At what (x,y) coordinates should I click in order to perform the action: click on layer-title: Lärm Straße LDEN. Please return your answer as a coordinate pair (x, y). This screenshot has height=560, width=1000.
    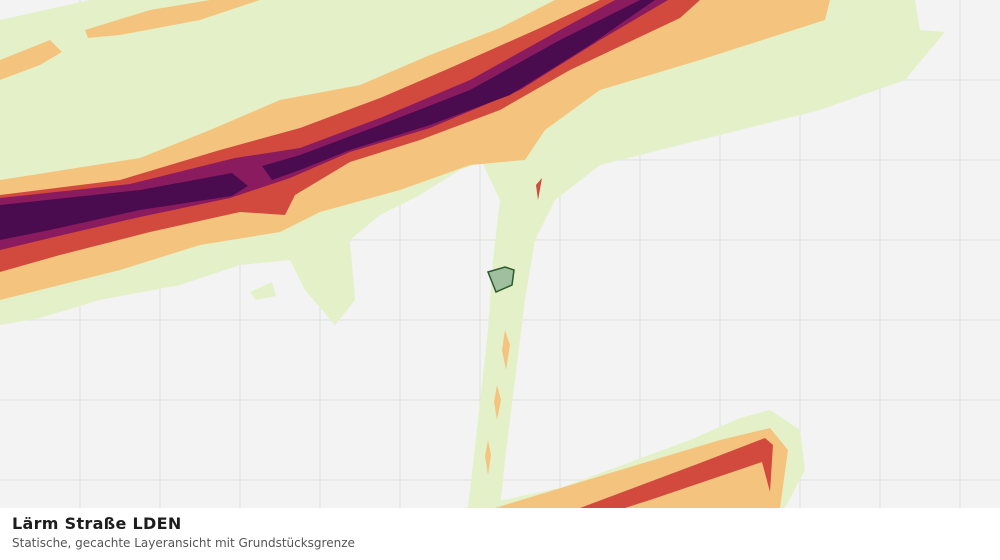
    Looking at the image, I should click on (97, 523).